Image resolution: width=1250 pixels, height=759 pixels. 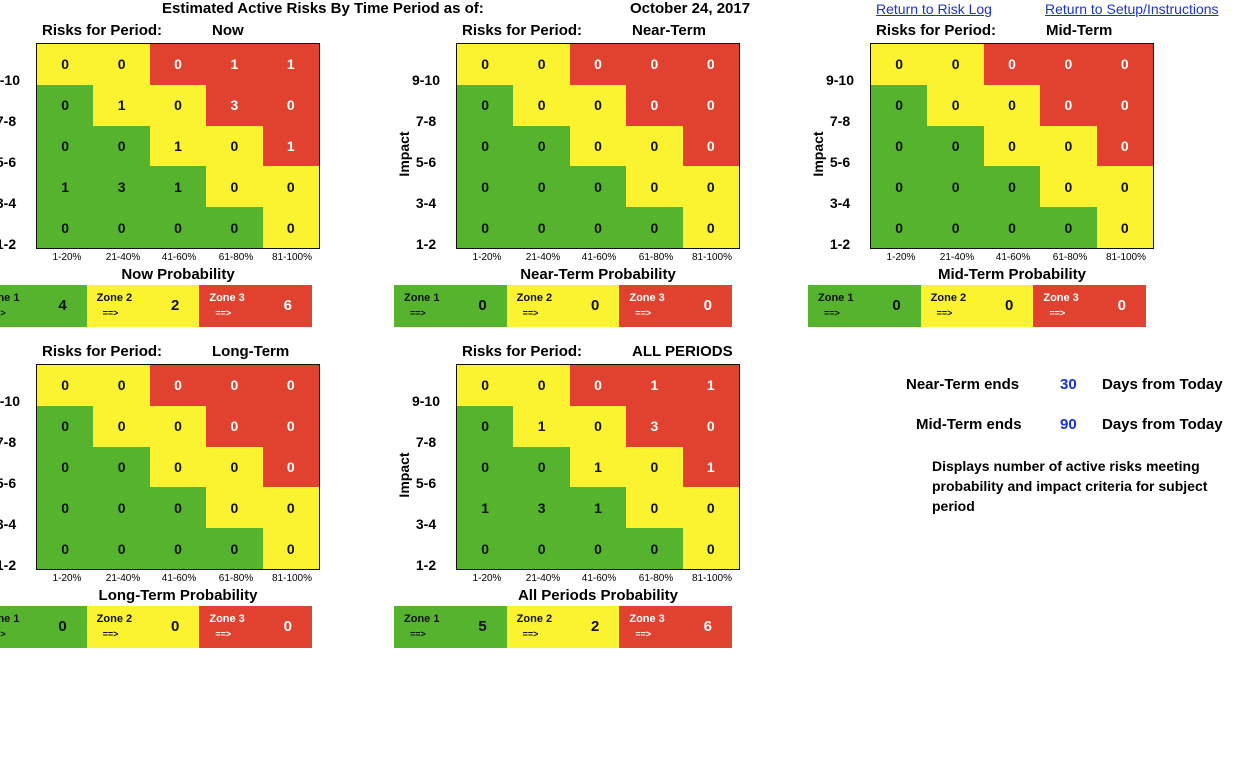 I want to click on probability-title: Now Probability, so click(x=178, y=274).